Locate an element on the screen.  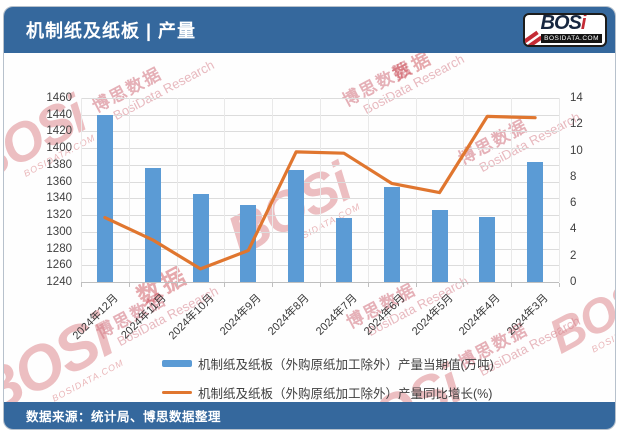
legend-item-production: 机制纸及纸板（外购原纸加工除外）产量当期值(万吨) is located at coordinates (328, 363).